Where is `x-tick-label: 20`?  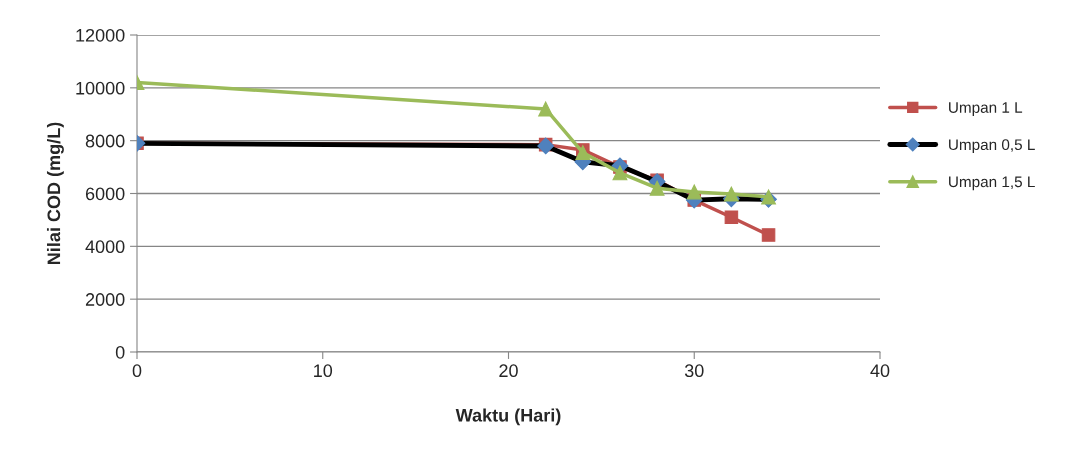 x-tick-label: 20 is located at coordinates (508, 371).